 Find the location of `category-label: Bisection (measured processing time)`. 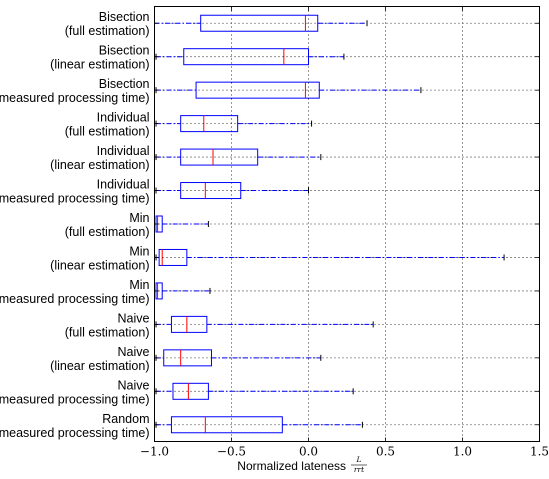

category-label: Bisection (measured processing time) is located at coordinates (75, 91).